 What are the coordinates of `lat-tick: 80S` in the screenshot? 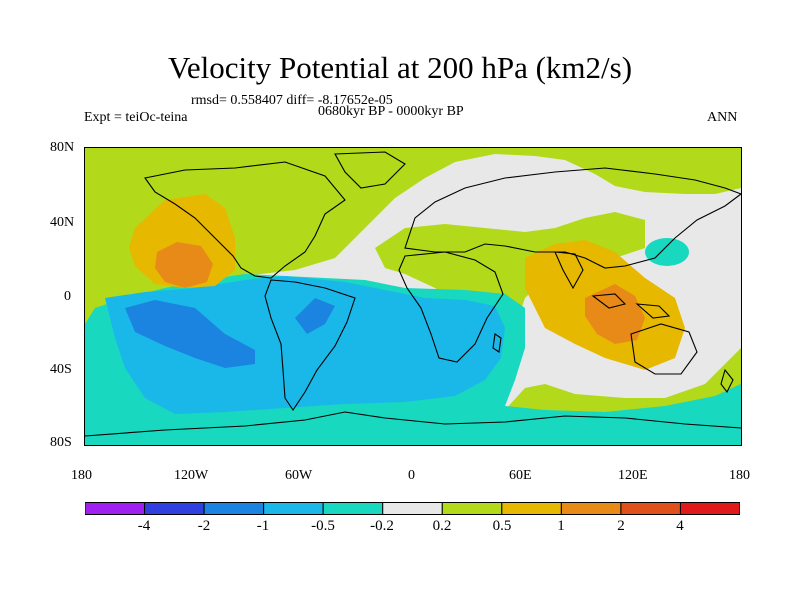 It's located at (61, 442).